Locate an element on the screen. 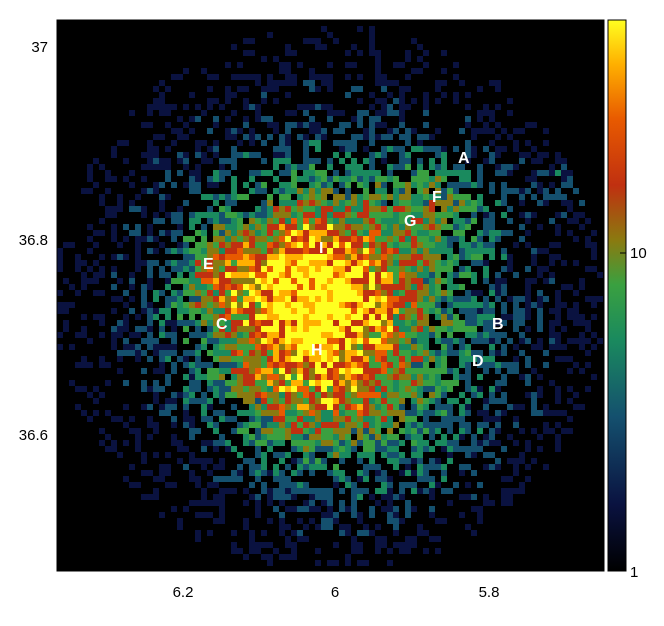 Image resolution: width=664 pixels, height=626 pixels. y-tick-label: 36.8 is located at coordinates (33, 240).